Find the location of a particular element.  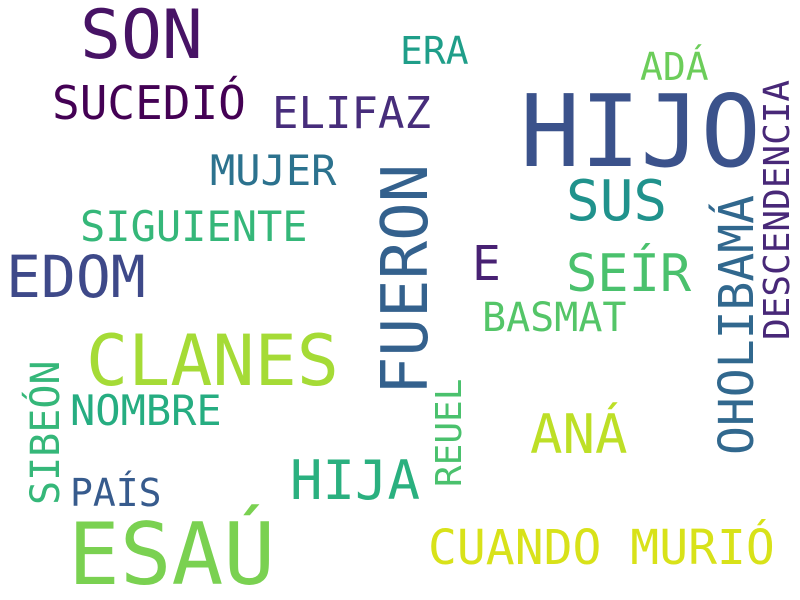

word-era: ERA is located at coordinates (434, 51).